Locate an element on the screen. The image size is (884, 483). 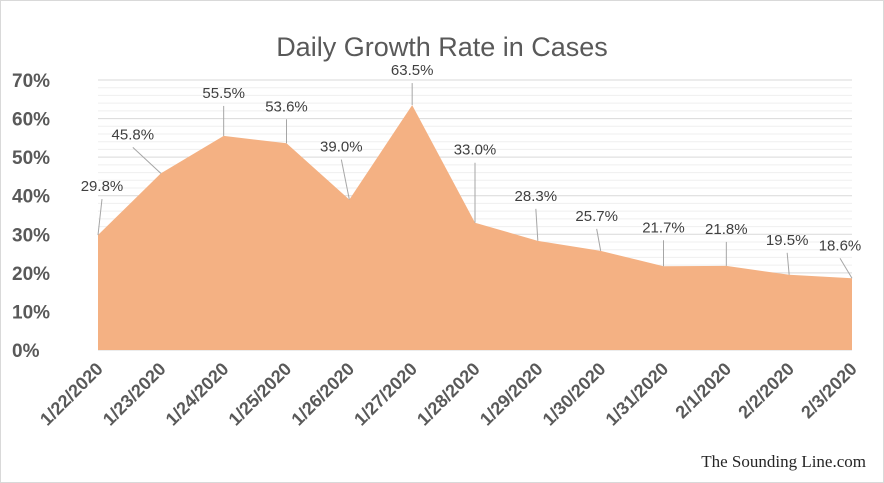
data-label: 29.8% is located at coordinates (102, 186).